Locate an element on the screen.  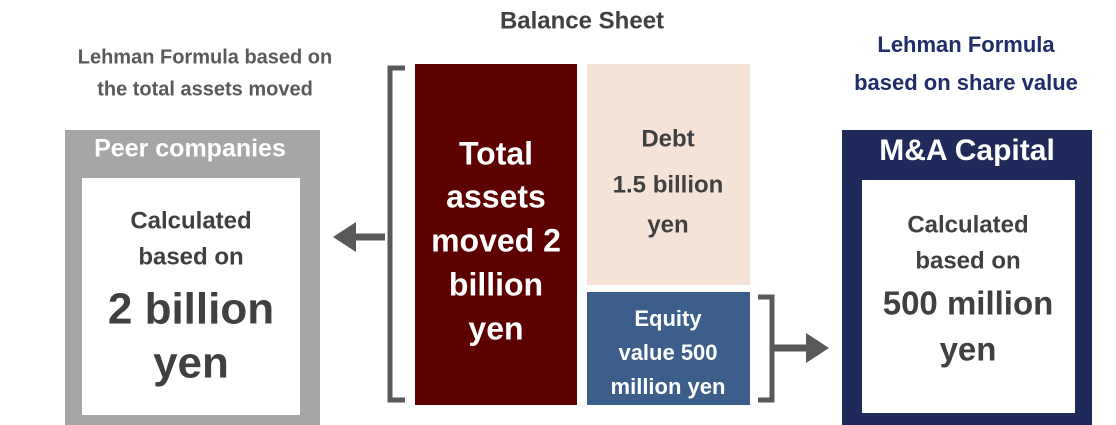
left-arrow-head is located at coordinates (344, 237).